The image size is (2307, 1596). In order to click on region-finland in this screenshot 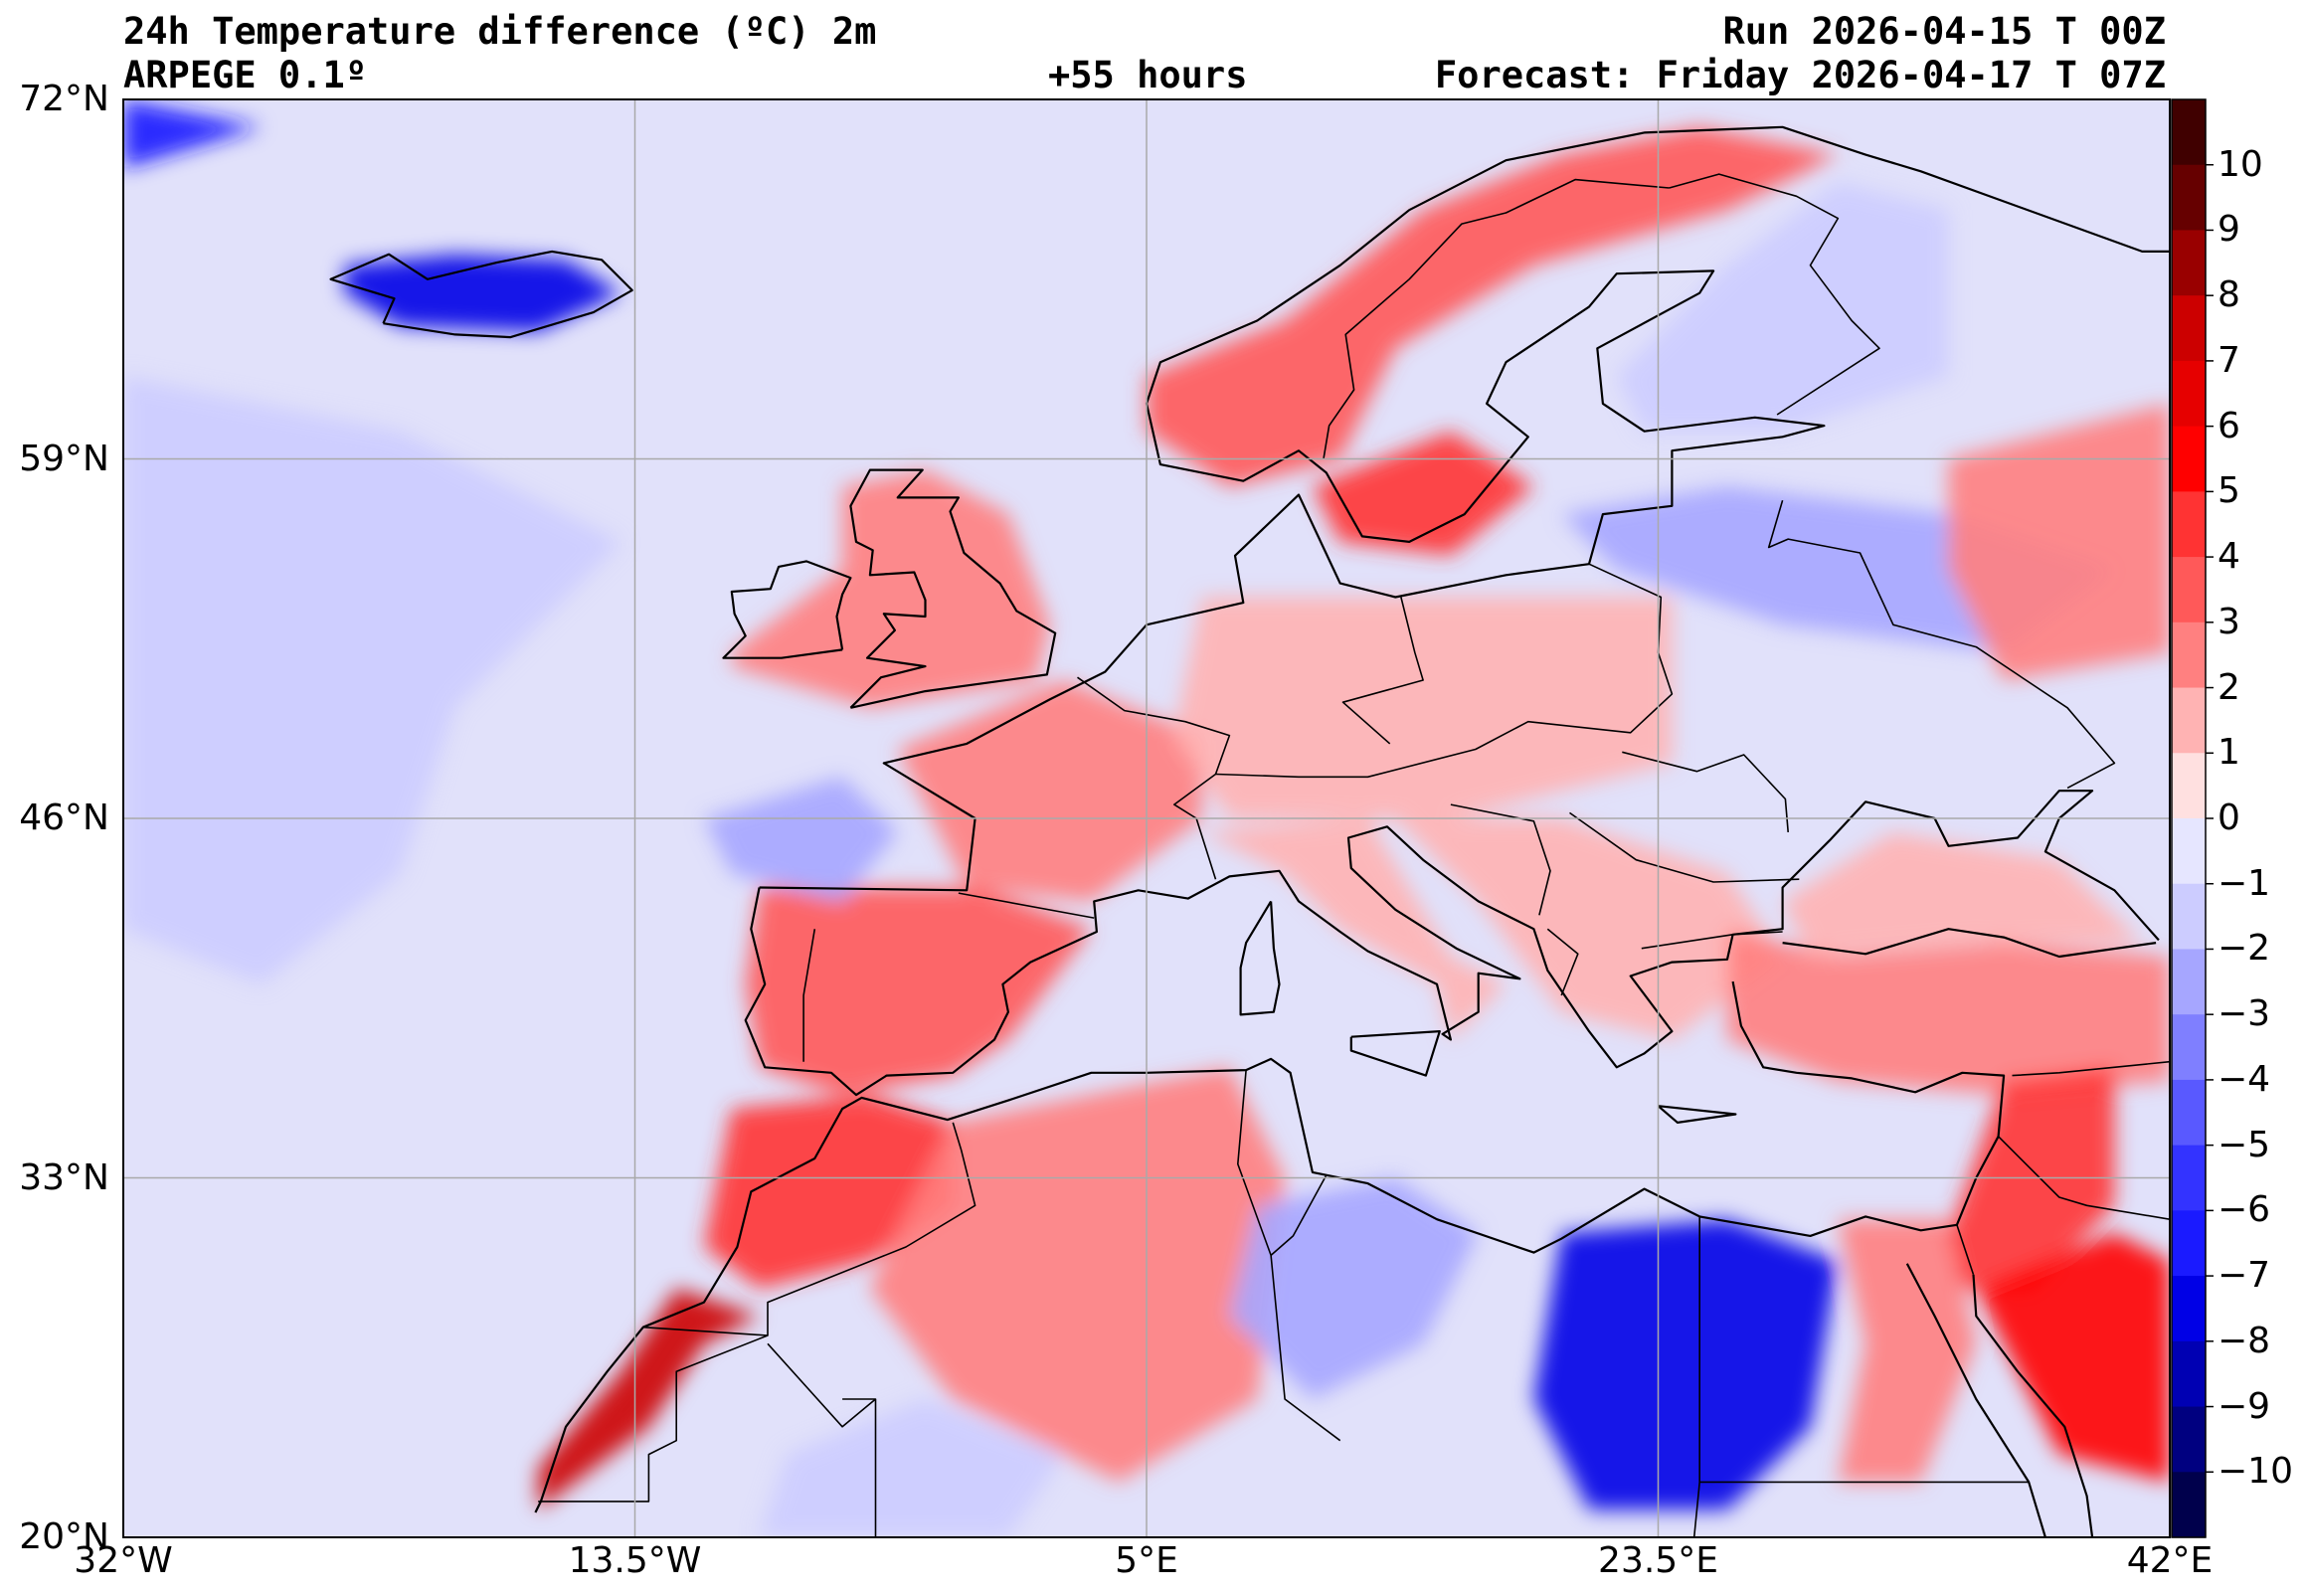, I will do `click(1782, 307)`.